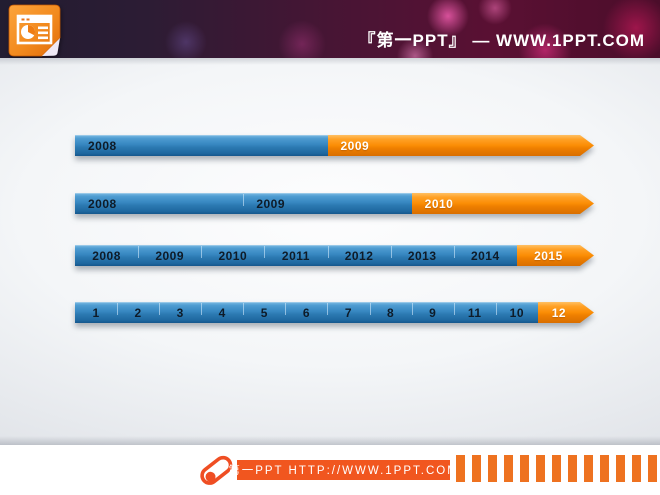 The width and height of the screenshot is (660, 495). I want to click on timeline-segment-label: 8, so click(390, 312).